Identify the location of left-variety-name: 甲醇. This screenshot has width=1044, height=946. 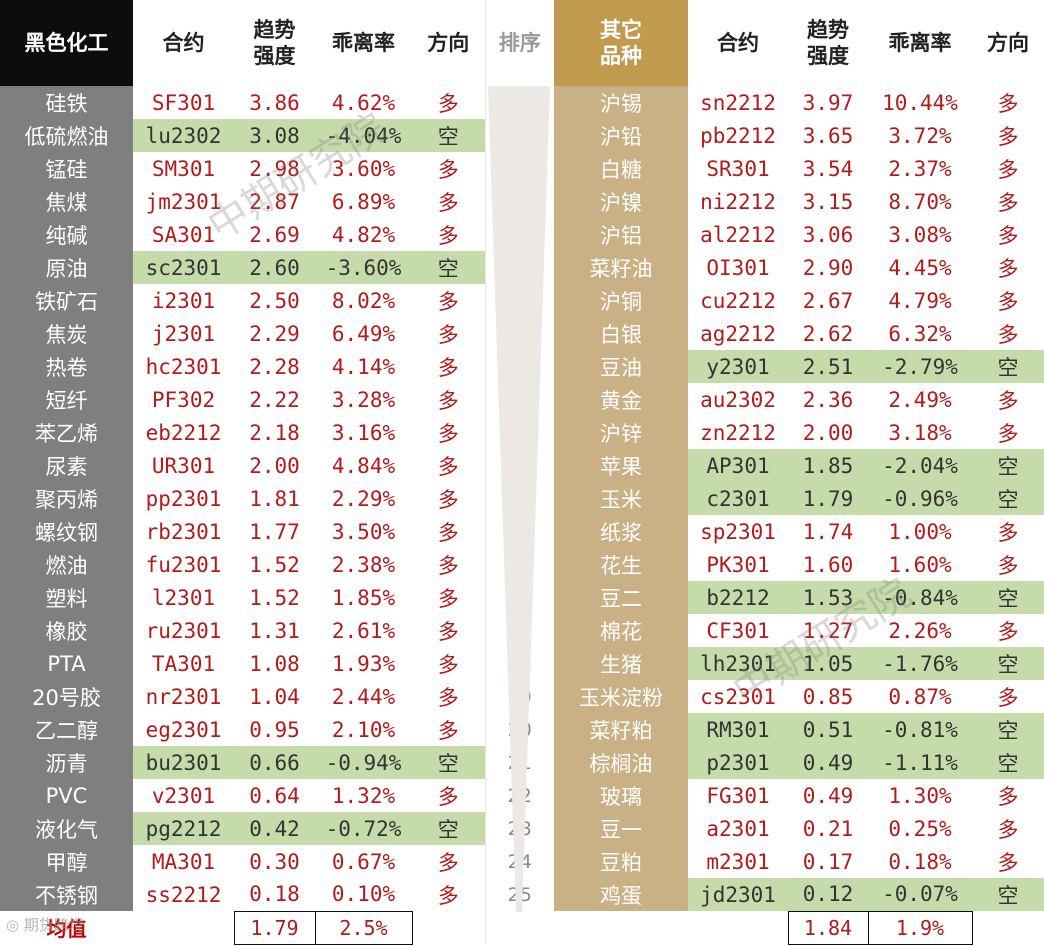
(66, 861).